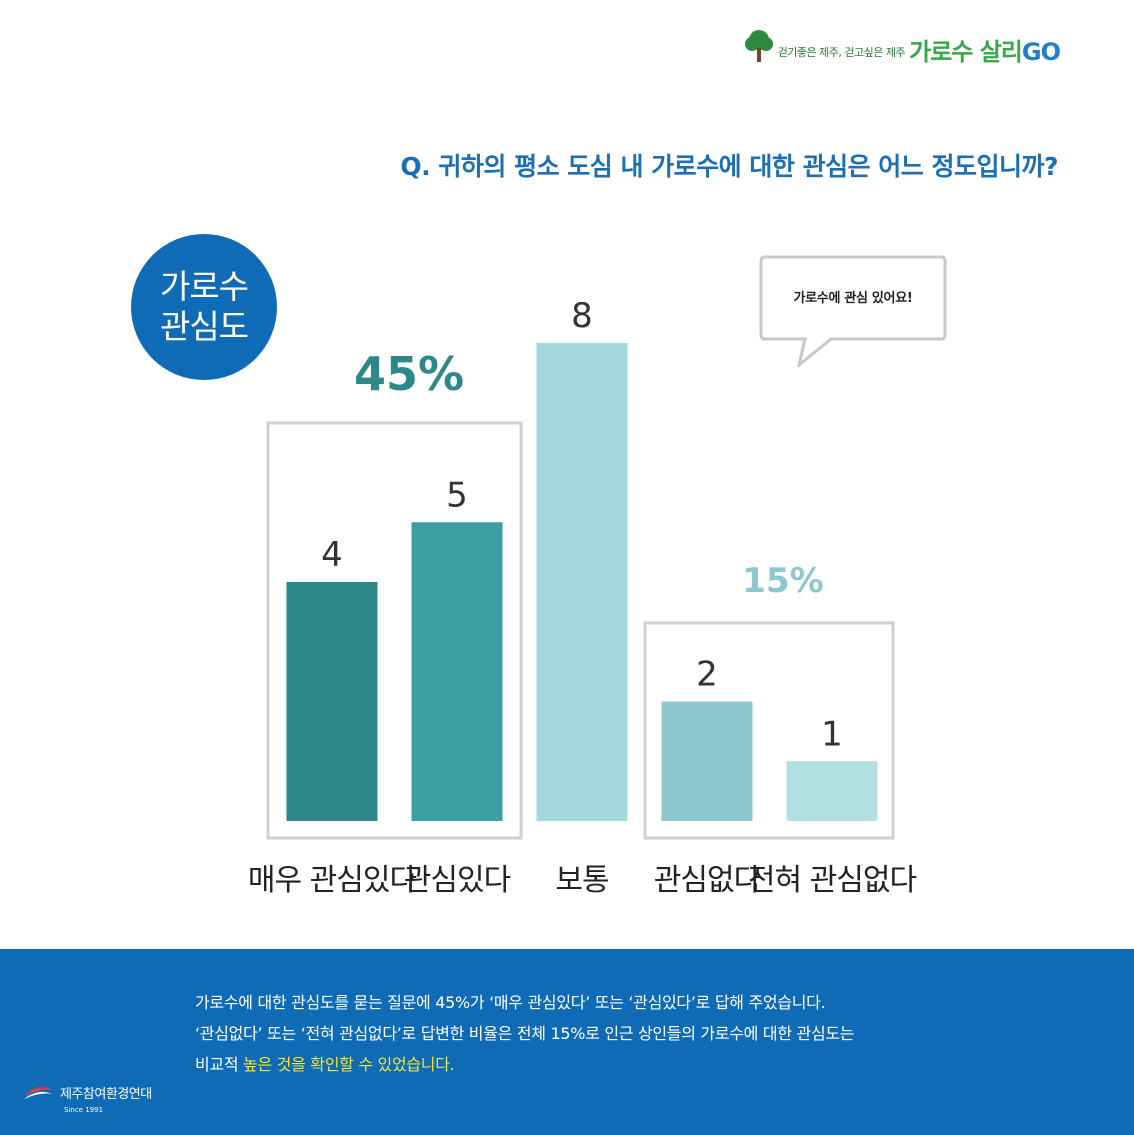 Image resolution: width=1134 pixels, height=1135 pixels. I want to click on brand-name: 가로수 살리GO, so click(985, 52).